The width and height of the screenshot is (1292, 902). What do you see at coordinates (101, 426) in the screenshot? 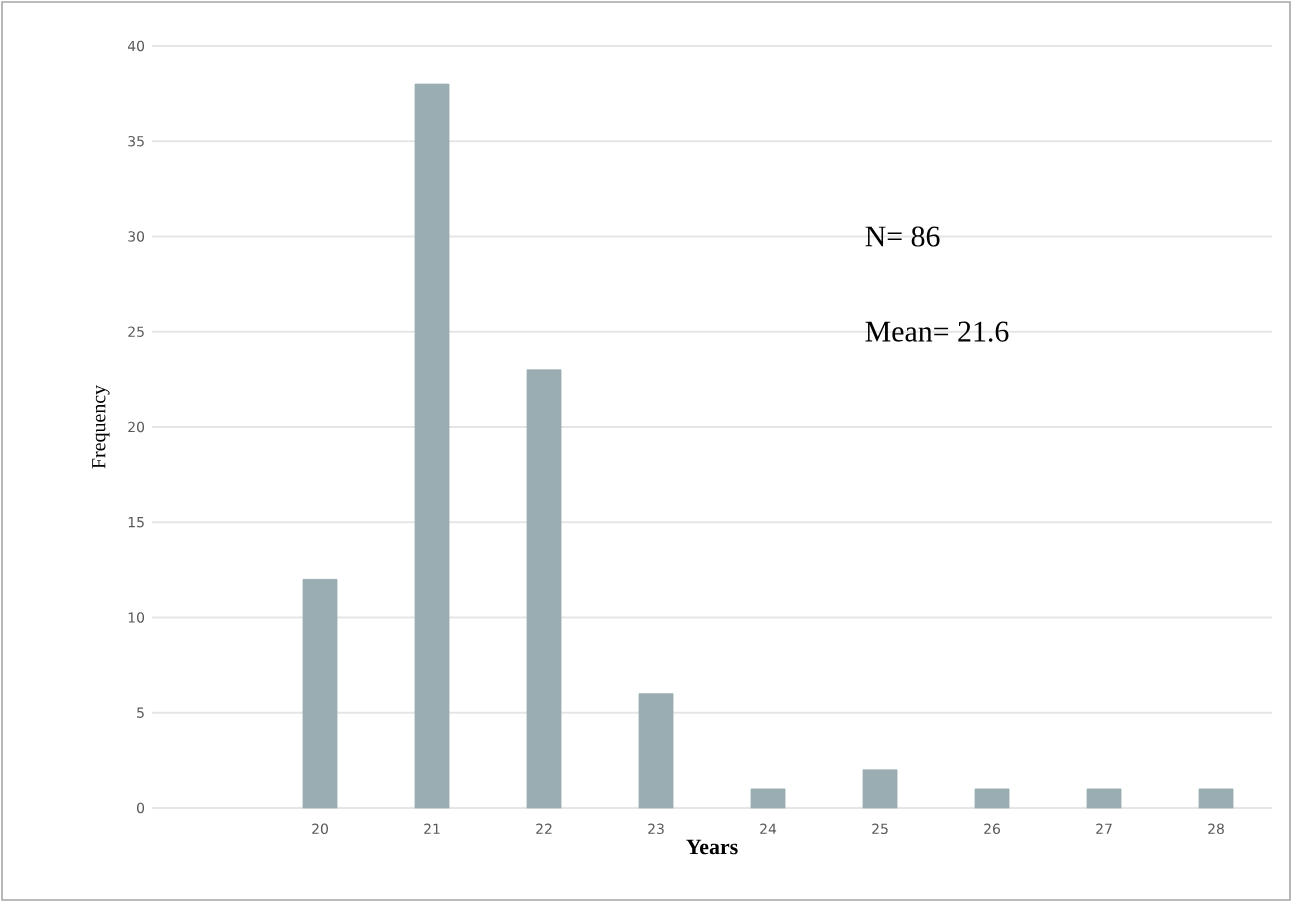
I see `y-axis-title: Frequency` at bounding box center [101, 426].